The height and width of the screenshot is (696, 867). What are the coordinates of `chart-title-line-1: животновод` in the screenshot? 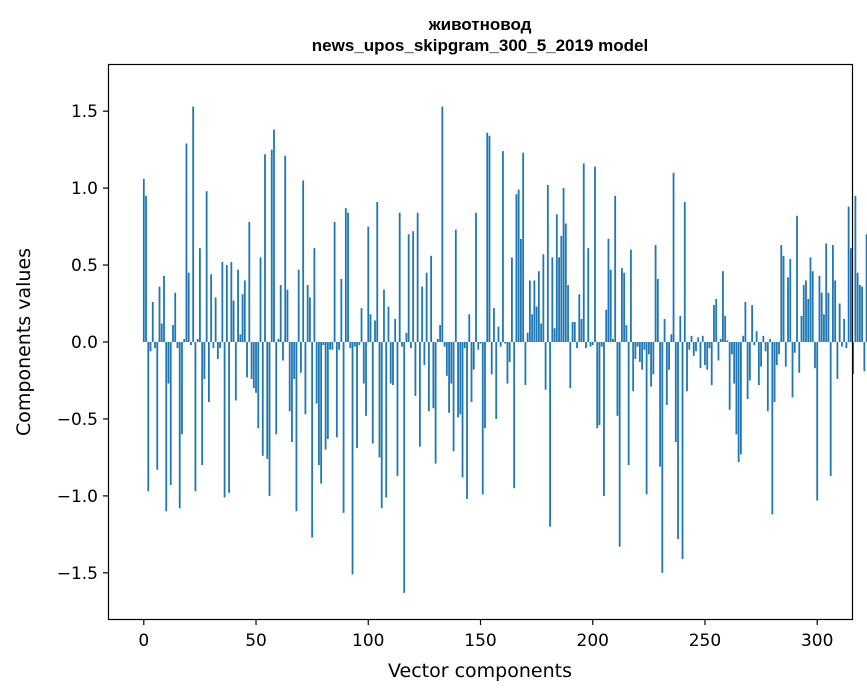 It's located at (480, 24).